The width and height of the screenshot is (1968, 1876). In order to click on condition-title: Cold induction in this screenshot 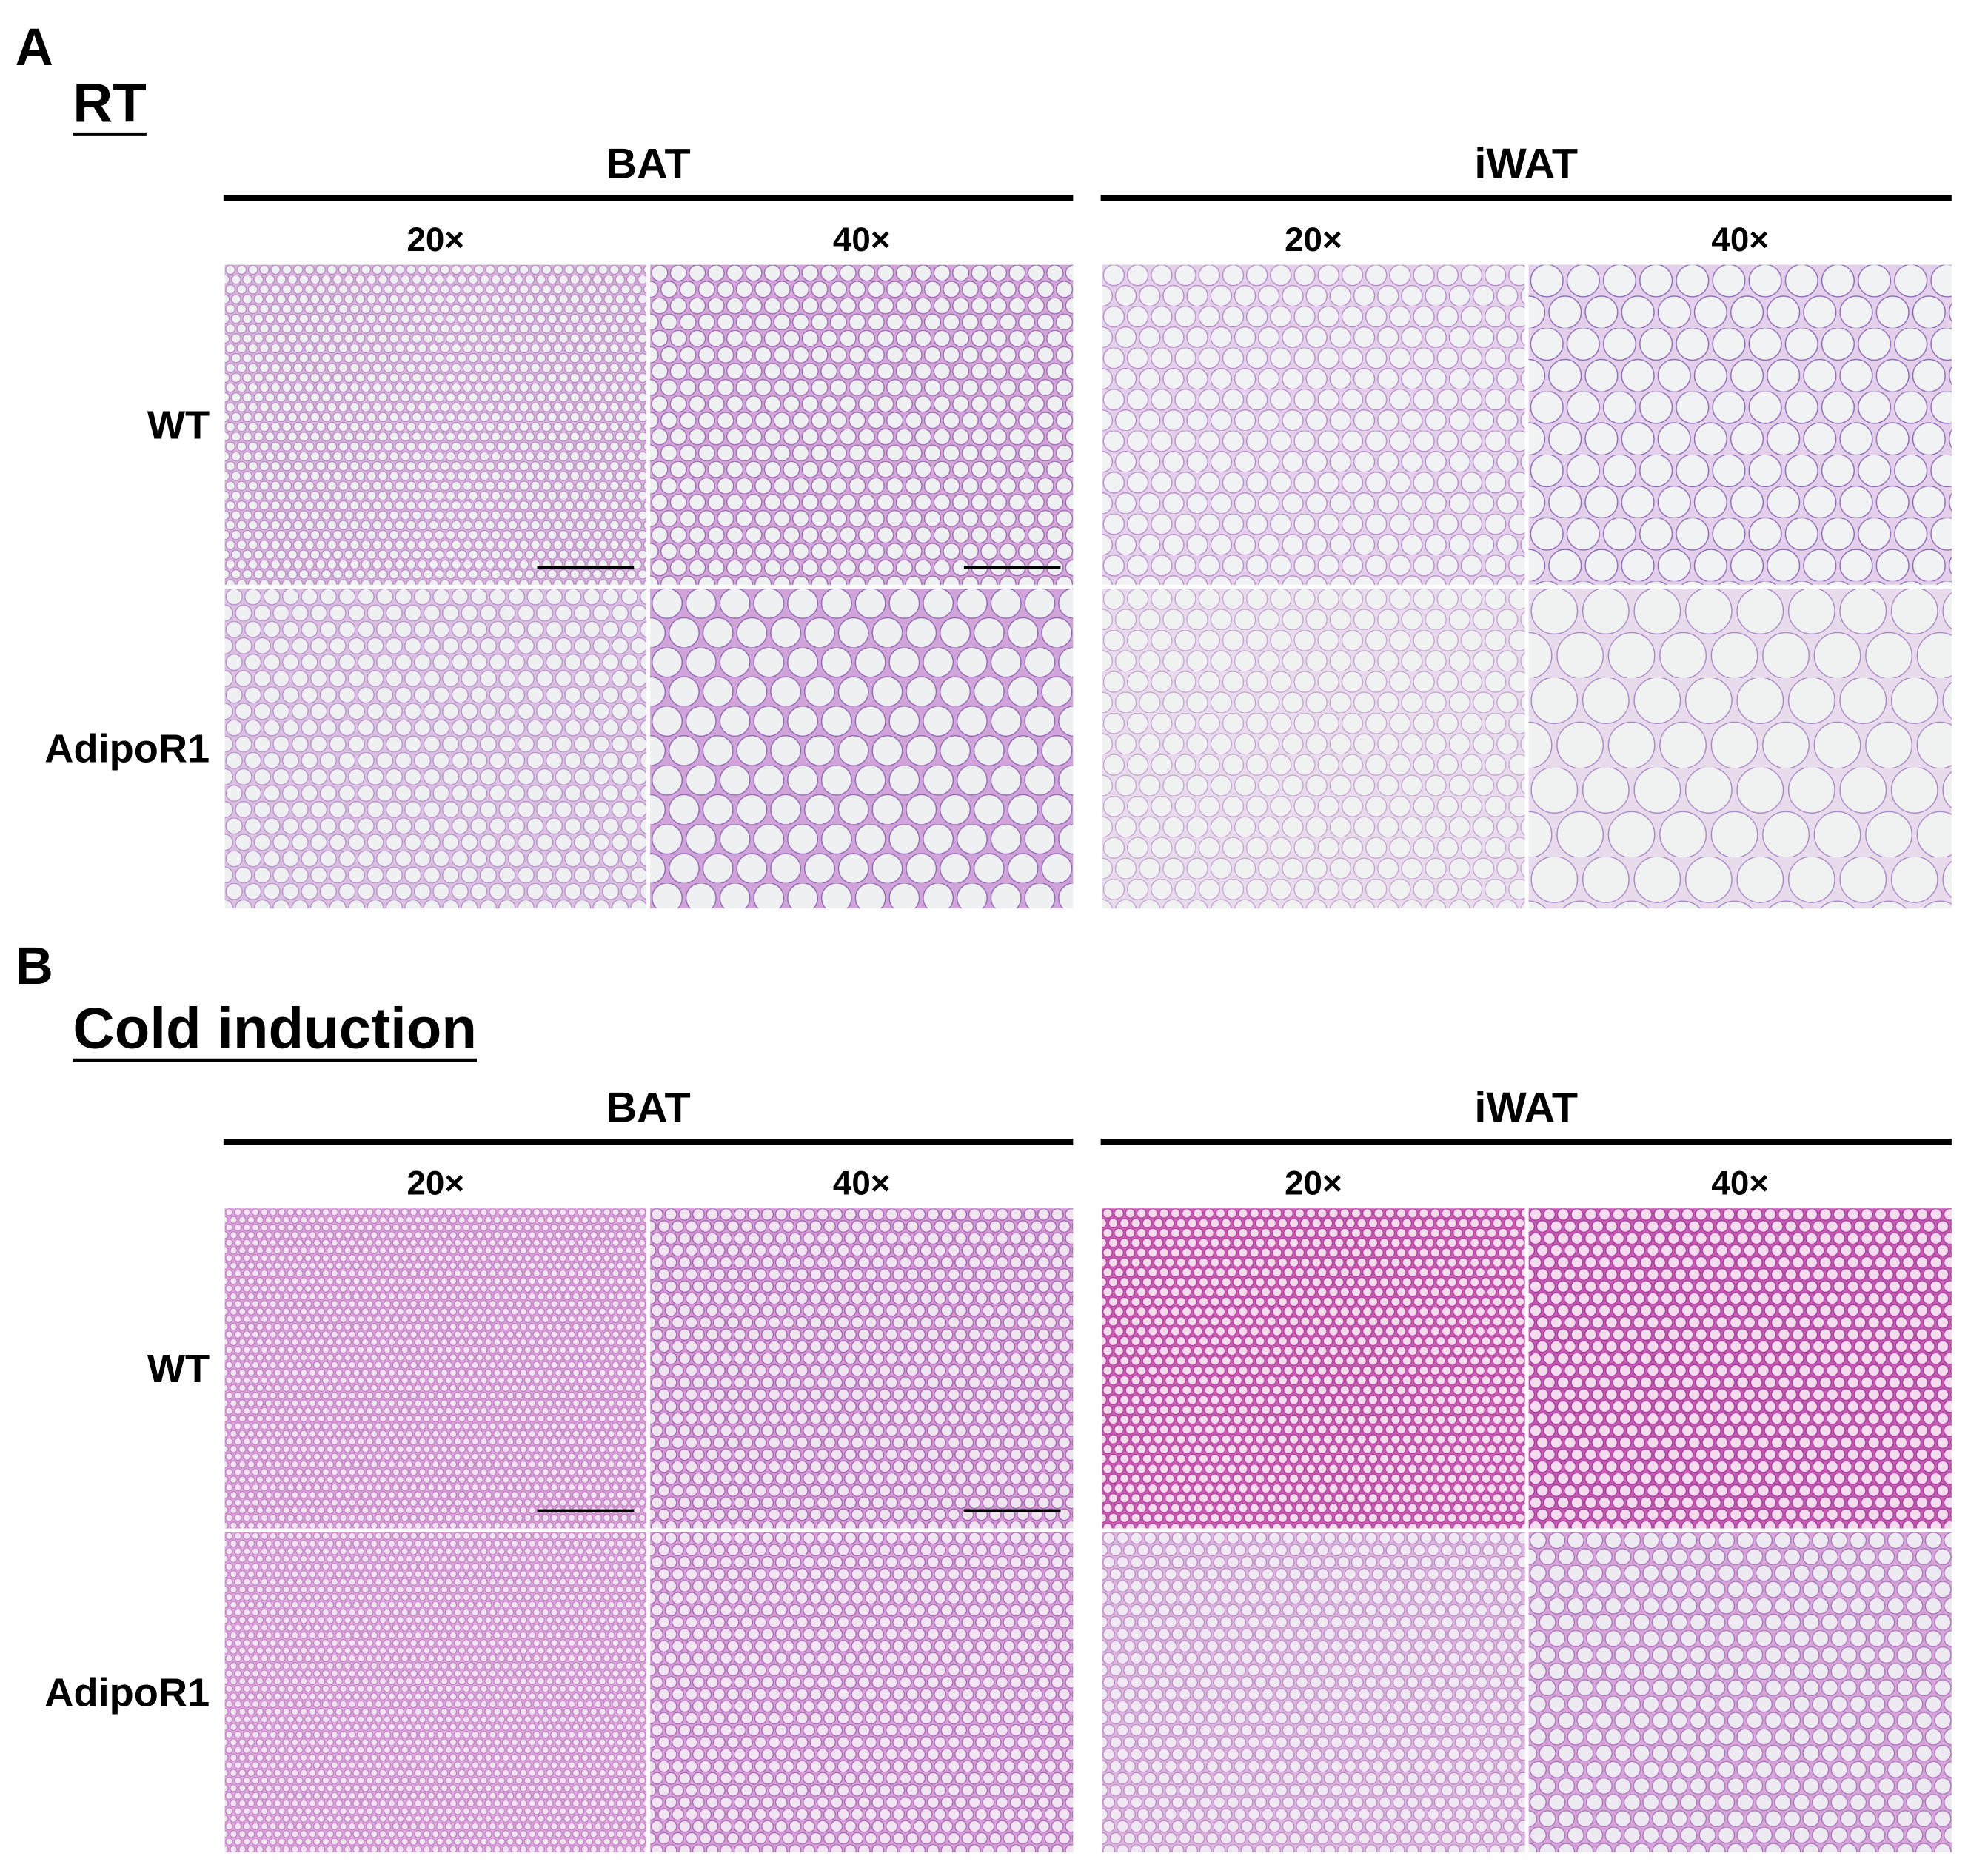, I will do `click(275, 1027)`.